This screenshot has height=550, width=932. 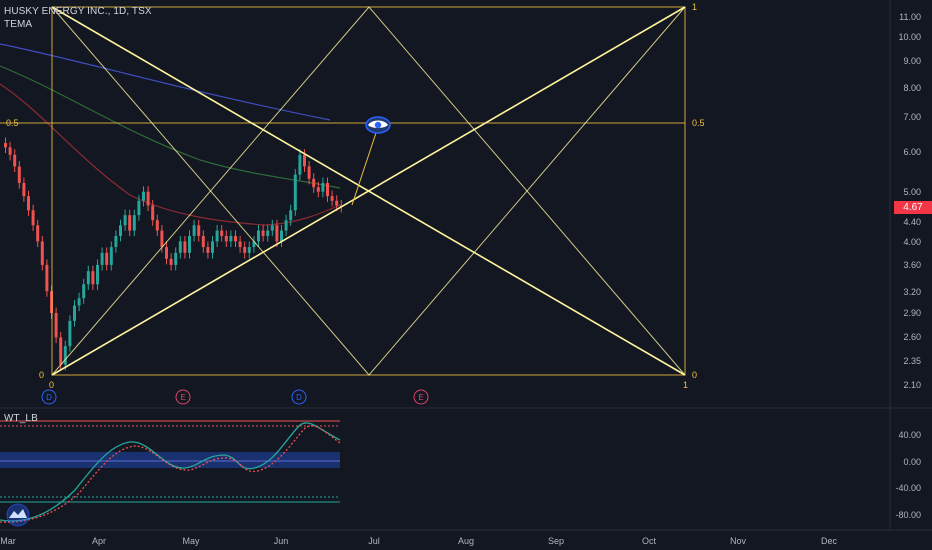 I want to click on osc-tick: -40.00, so click(x=908, y=488).